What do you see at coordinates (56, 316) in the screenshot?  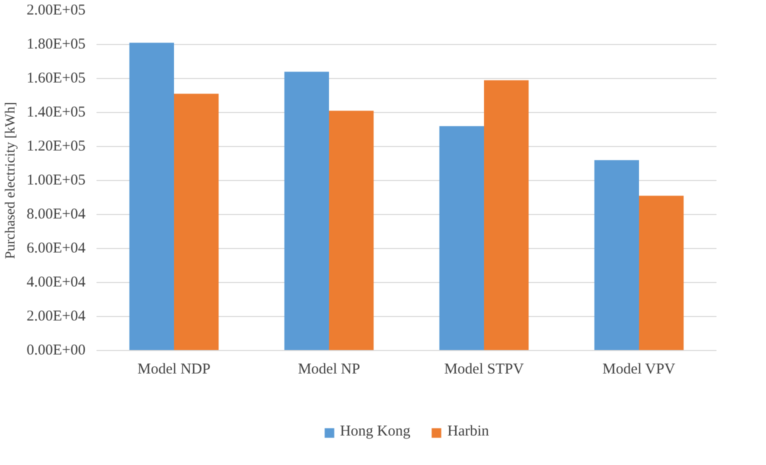 I see `y-tick-label: 2.00E+04` at bounding box center [56, 316].